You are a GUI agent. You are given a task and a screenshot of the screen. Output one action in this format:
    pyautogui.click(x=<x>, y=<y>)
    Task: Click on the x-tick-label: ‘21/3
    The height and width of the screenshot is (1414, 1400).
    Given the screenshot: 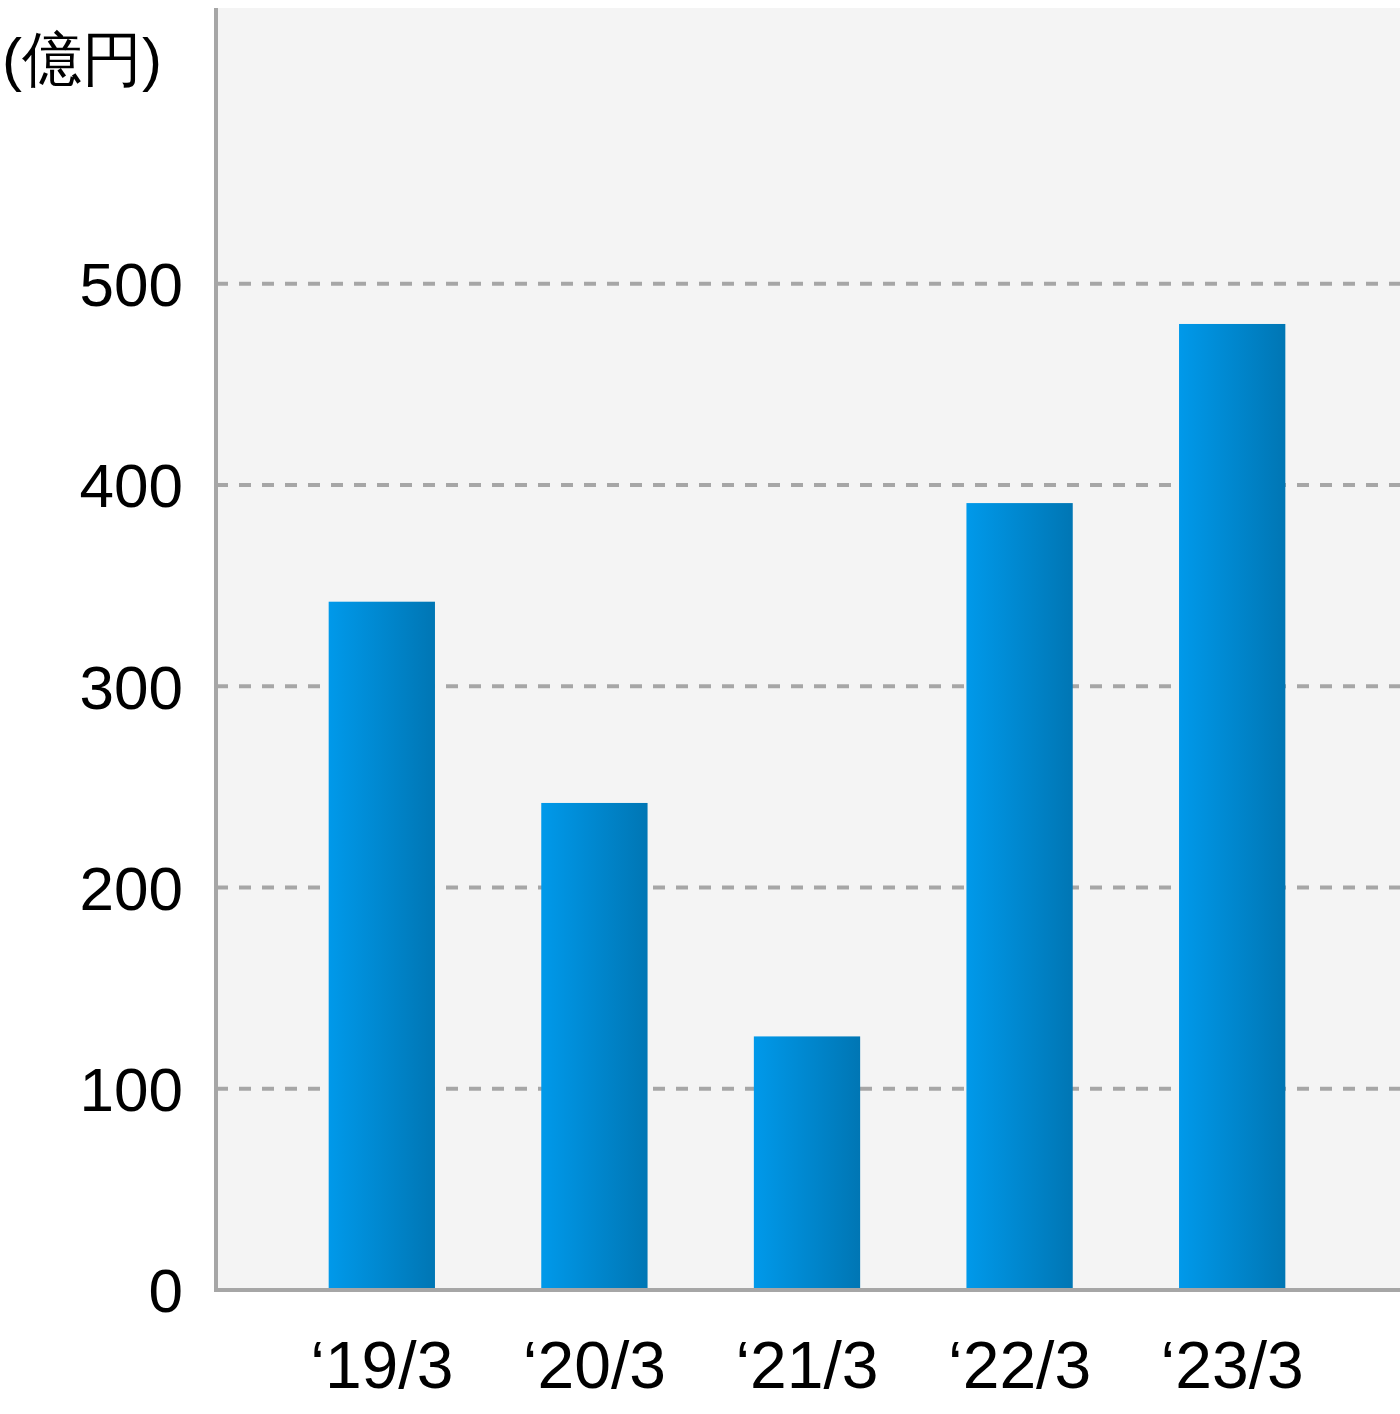 What is the action you would take?
    pyautogui.click(x=807, y=1365)
    